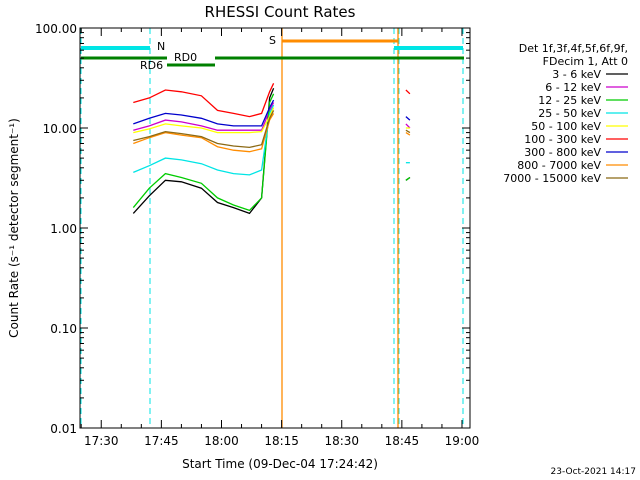  I want to click on rd0-label: RD0, so click(185, 57).